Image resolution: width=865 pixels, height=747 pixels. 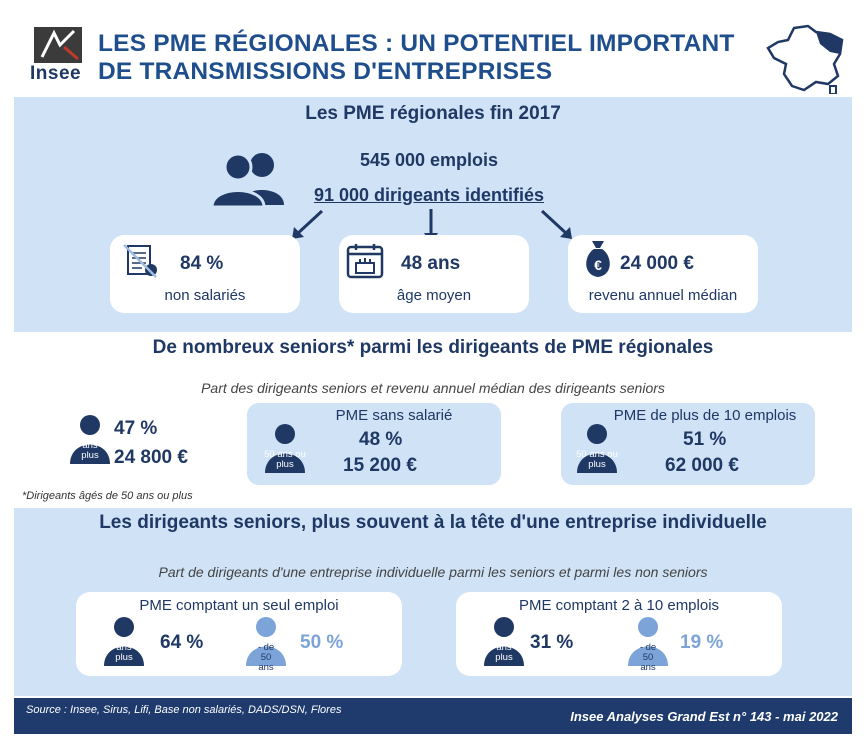 What do you see at coordinates (434, 295) in the screenshot?
I see `age-moyen-label: âge moyen` at bounding box center [434, 295].